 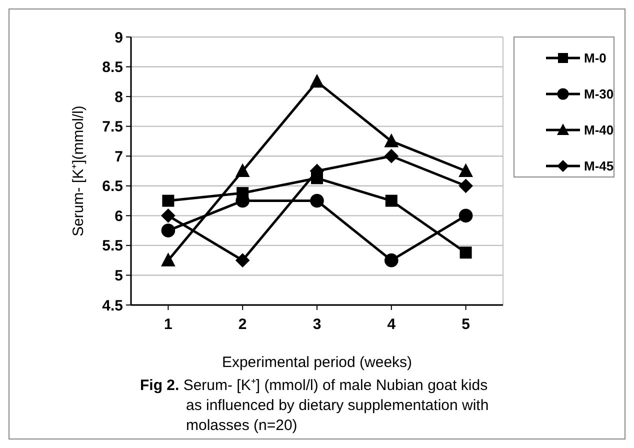 What do you see at coordinates (118, 37) in the screenshot?
I see `y-tick-label: 9` at bounding box center [118, 37].